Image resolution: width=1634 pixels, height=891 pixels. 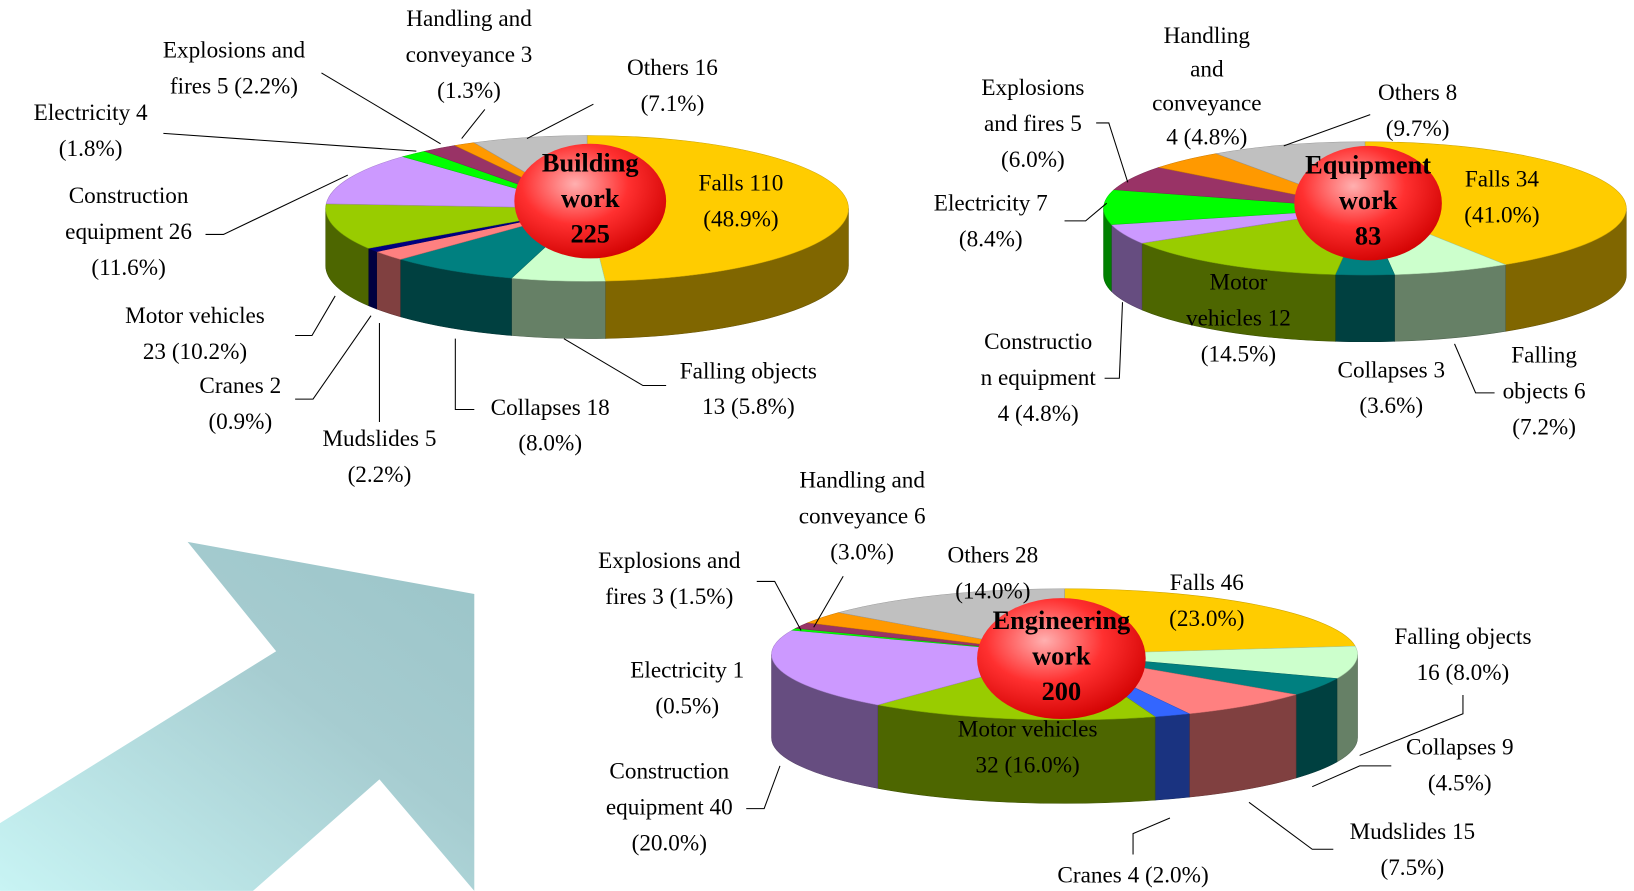 I want to click on slice-label: Others 8, so click(x=1417, y=92).